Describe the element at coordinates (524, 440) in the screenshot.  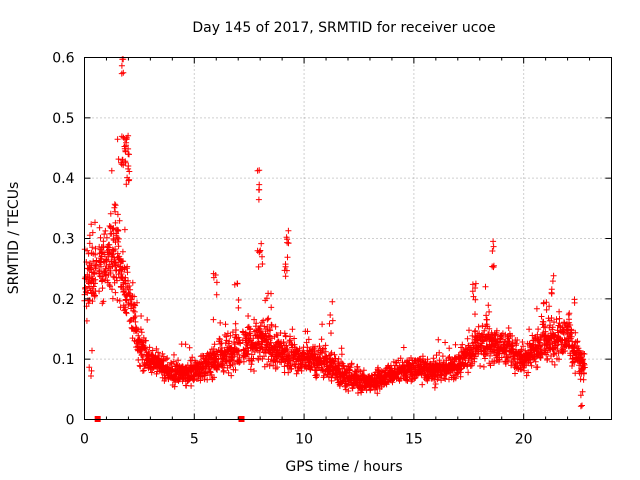
I see `x-tick-label: 20` at that location.